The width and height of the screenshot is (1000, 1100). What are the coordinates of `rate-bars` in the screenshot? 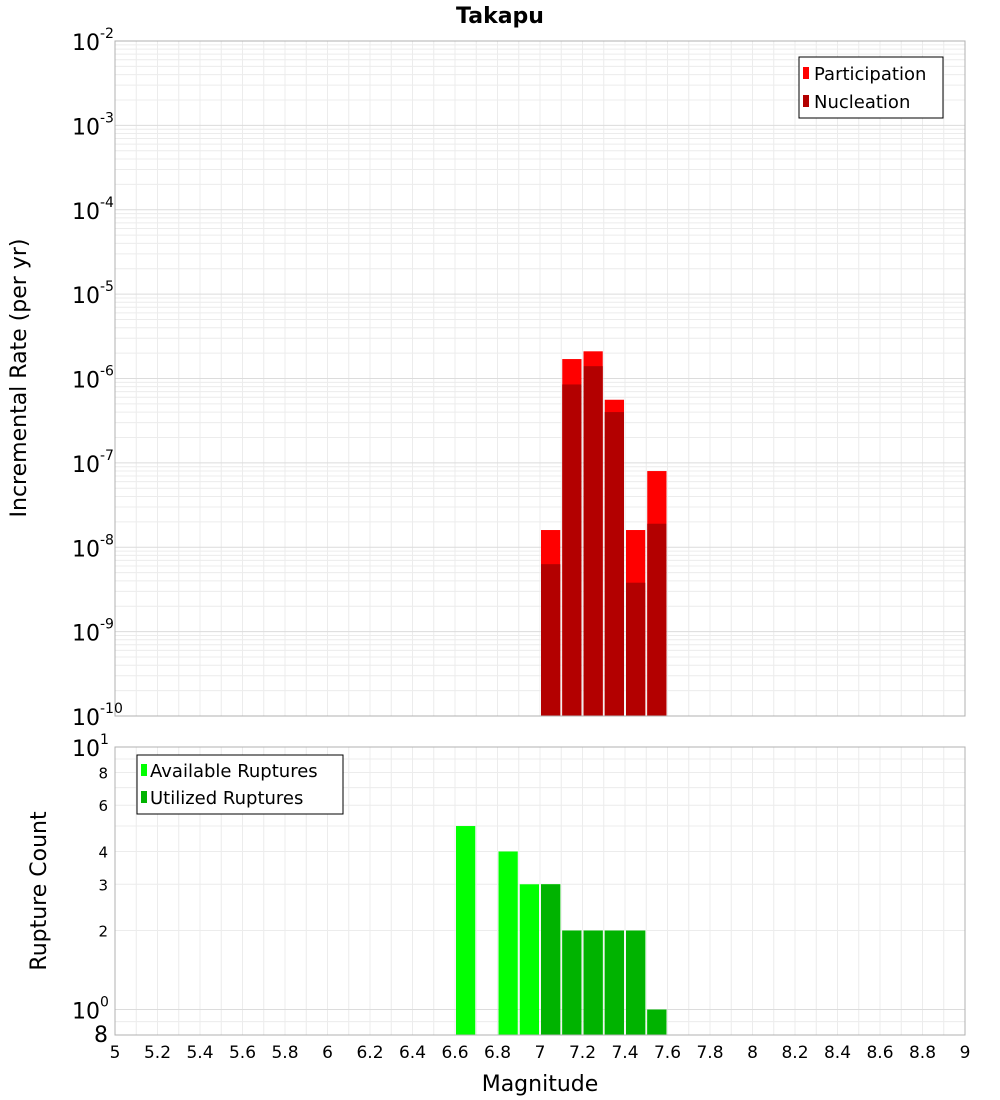 It's located at (604, 533).